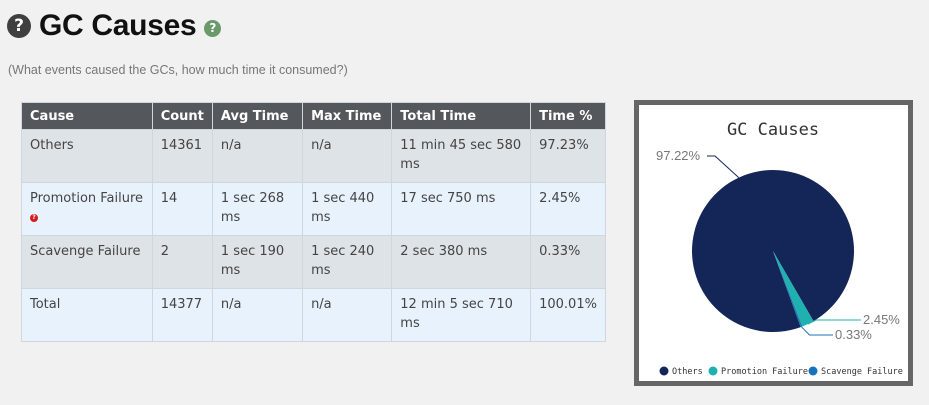 This screenshot has width=929, height=405. What do you see at coordinates (461, 262) in the screenshot?
I see `total-time-cell: 2 sec 380 ms` at bounding box center [461, 262].